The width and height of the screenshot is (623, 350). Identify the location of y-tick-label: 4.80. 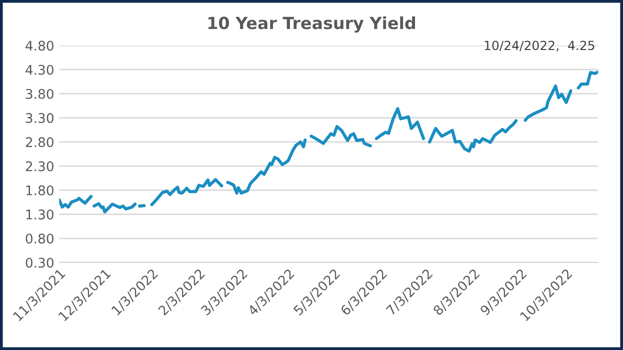
(40, 45).